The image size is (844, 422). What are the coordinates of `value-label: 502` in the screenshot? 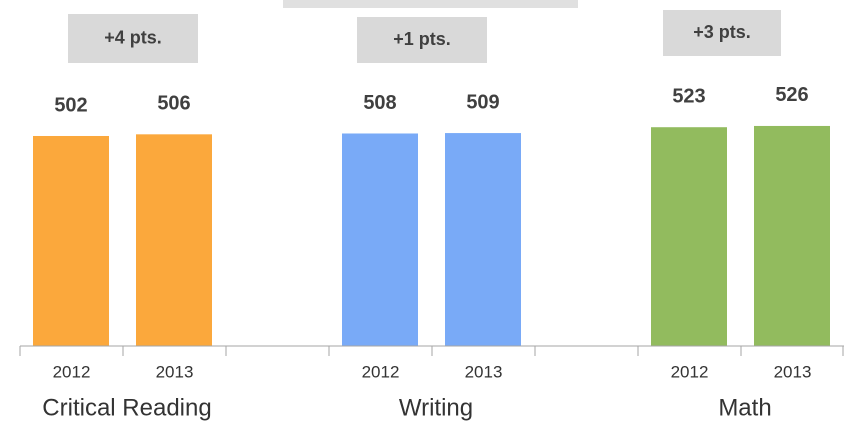 It's located at (70, 105).